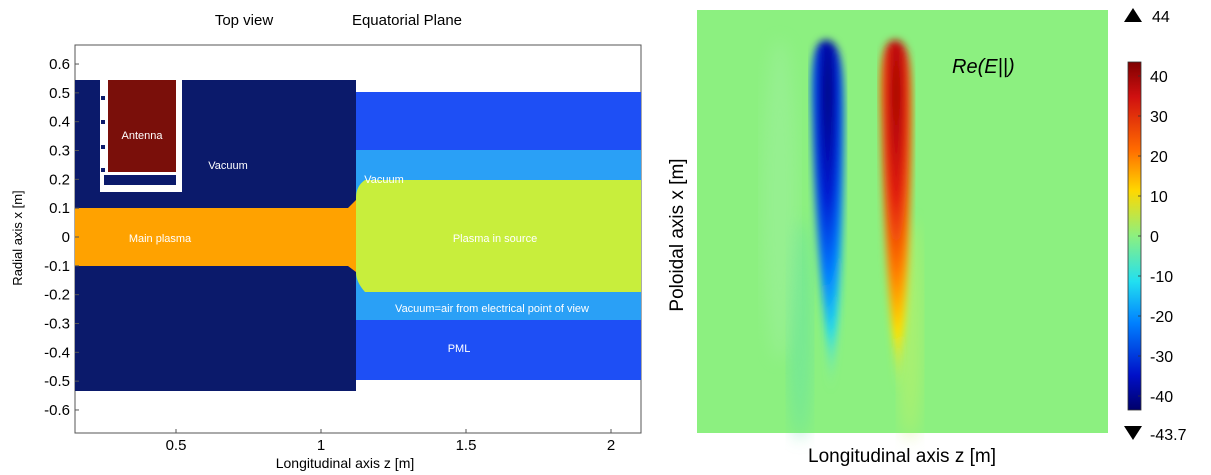  Describe the element at coordinates (57, 410) in the screenshot. I see `y-tick-label: -0.6` at that location.